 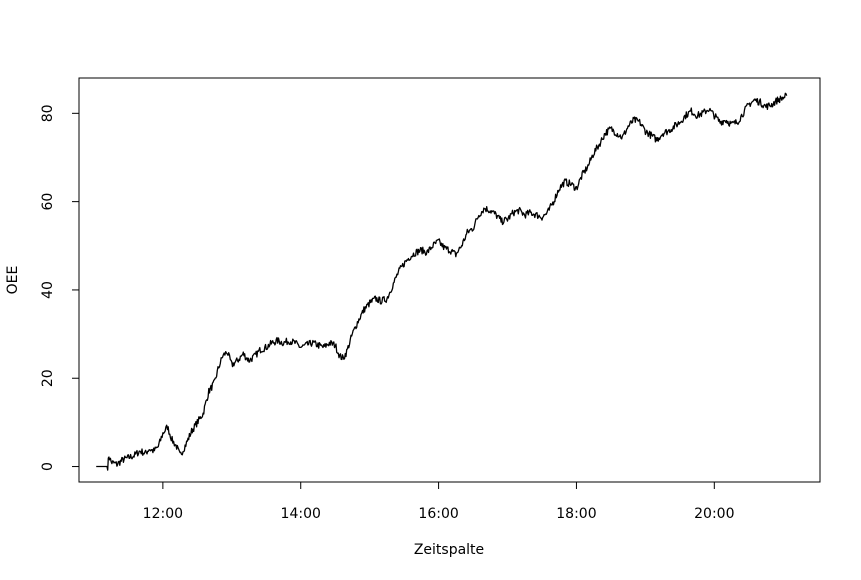 What do you see at coordinates (438, 502) in the screenshot?
I see `x-axis: 12:00 14:00 16:00 18:00 20:00` at bounding box center [438, 502].